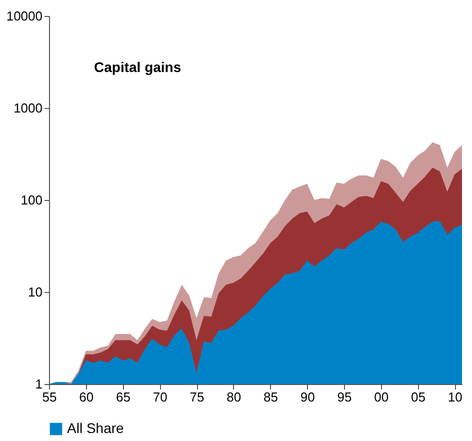 Image resolution: width=472 pixels, height=441 pixels. What do you see at coordinates (28, 108) in the screenshot?
I see `y-tick-label: 1000` at bounding box center [28, 108].